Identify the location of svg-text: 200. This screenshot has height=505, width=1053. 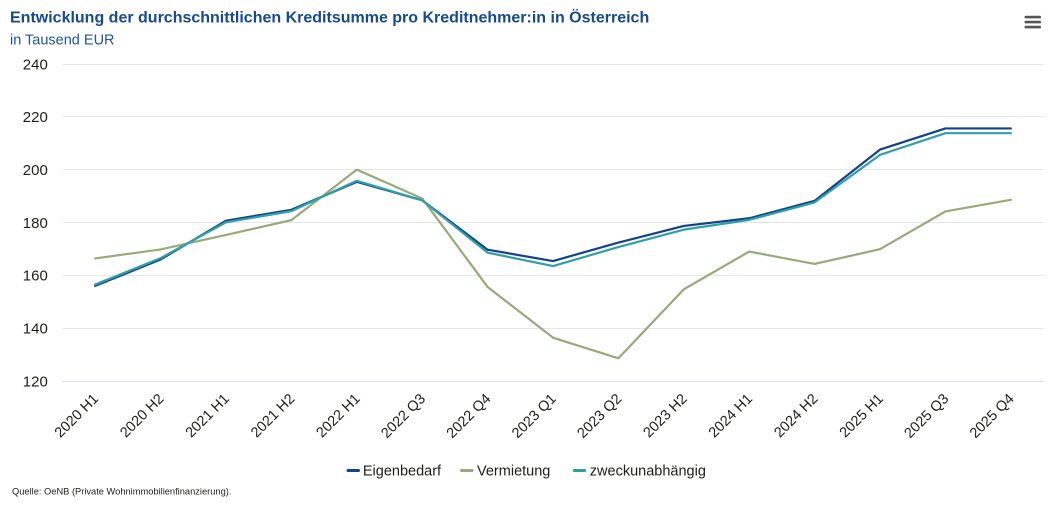
(35, 170).